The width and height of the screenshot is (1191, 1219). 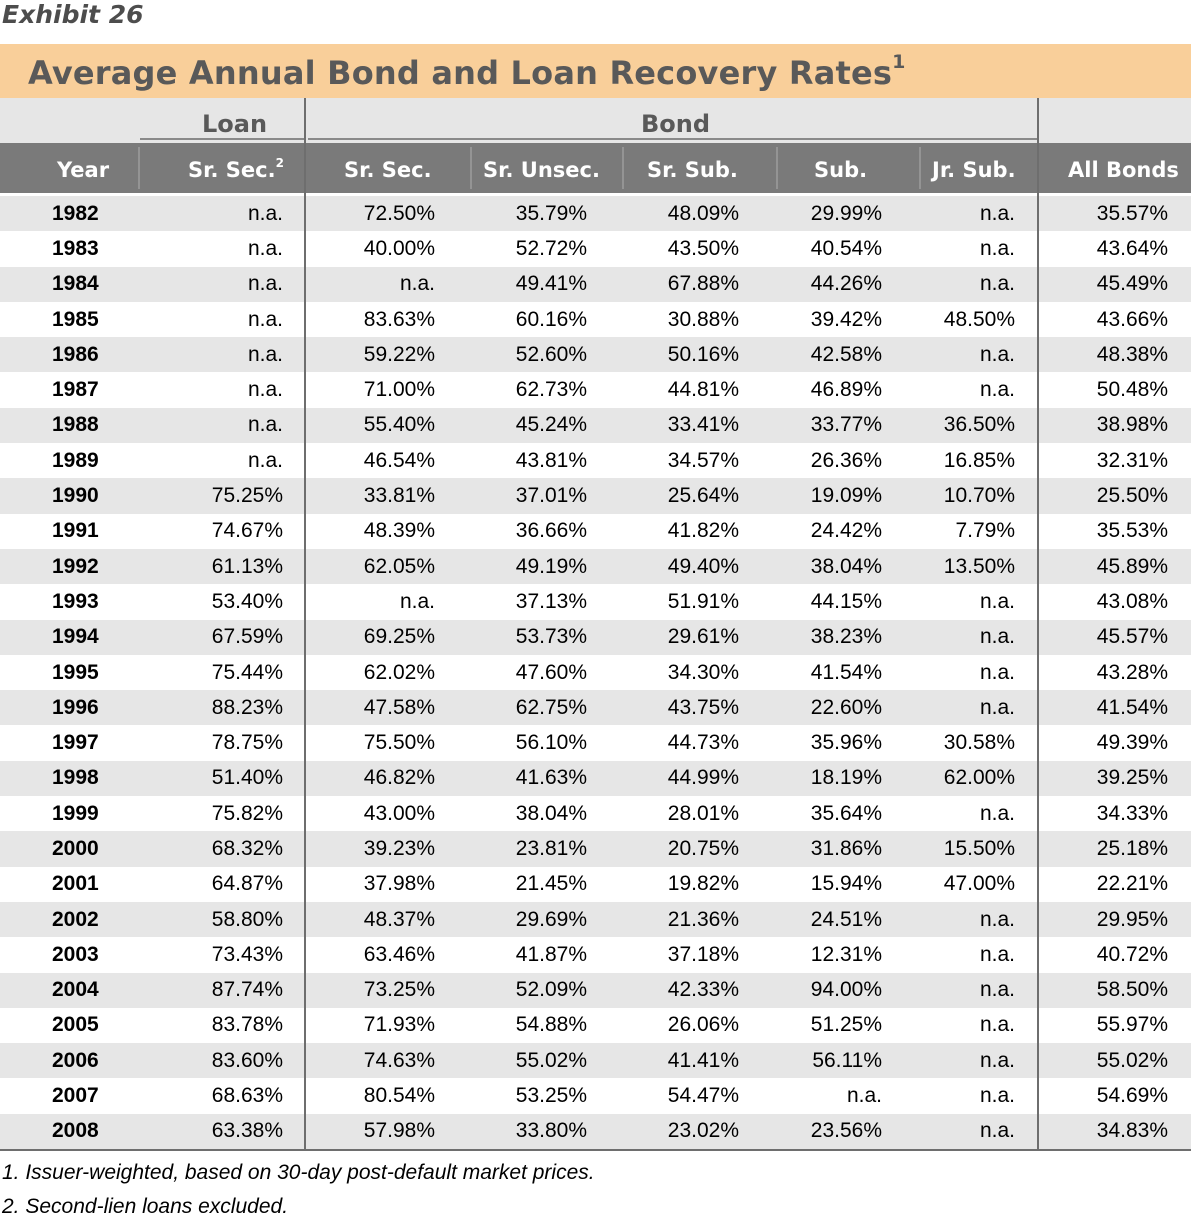 I want to click on cell-all-bonds: 45.89%, so click(x=1114, y=566).